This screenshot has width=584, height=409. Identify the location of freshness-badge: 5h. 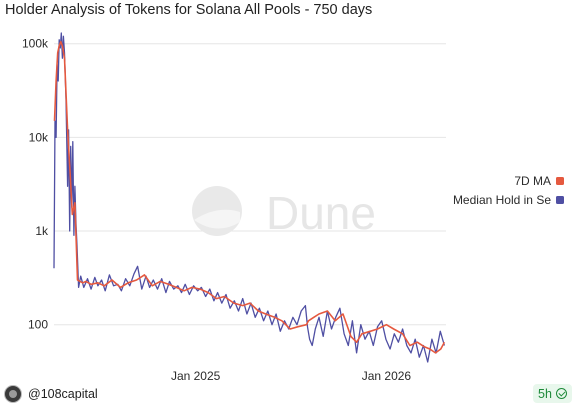
(552, 393).